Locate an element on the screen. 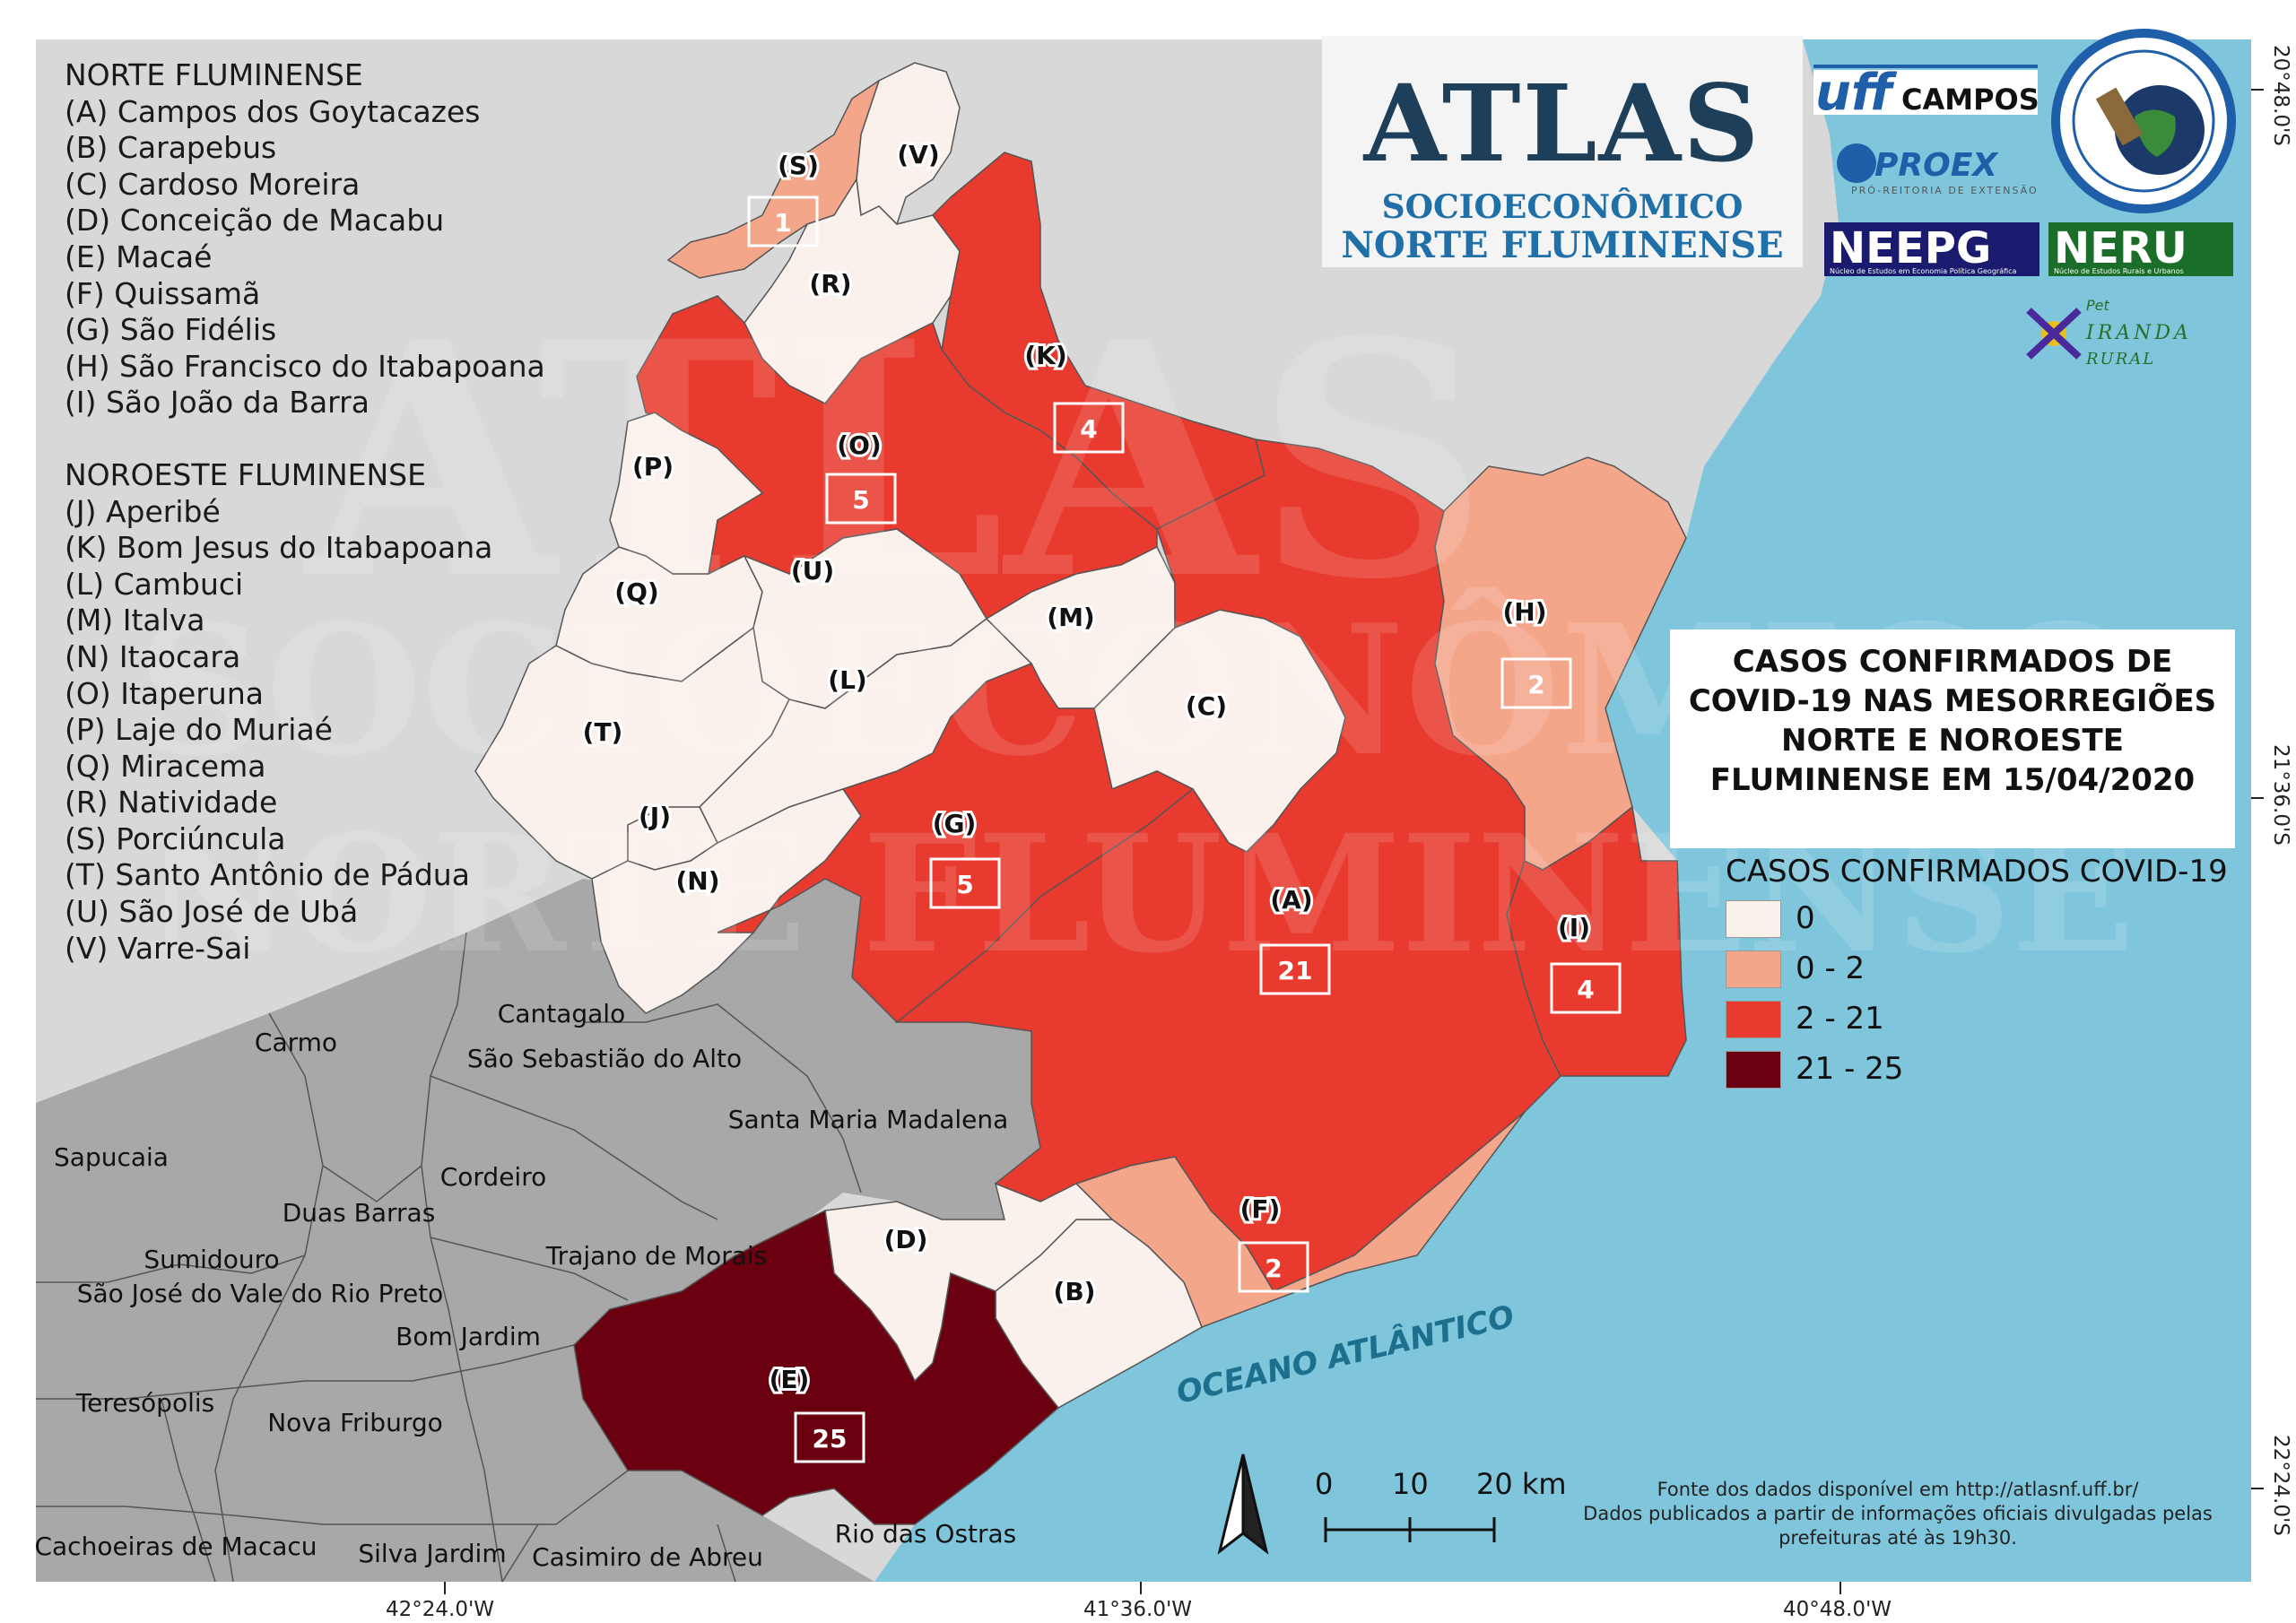 The image size is (2296, 1623). legend-item: (T) Santo Antônio de Pádua is located at coordinates (267, 875).